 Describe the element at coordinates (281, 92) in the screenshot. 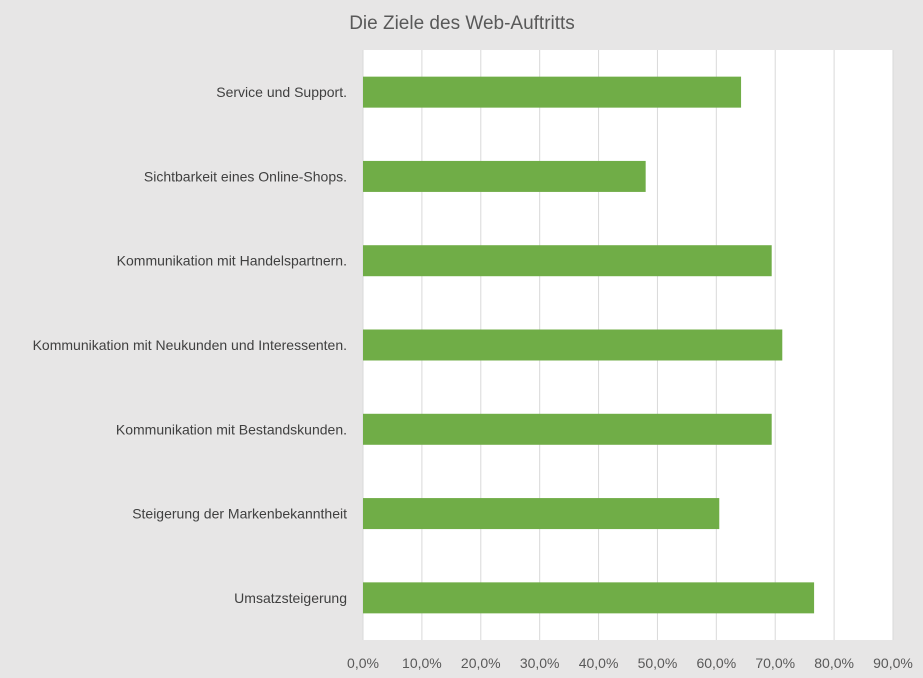

I see `category-label-0: Service und Support.` at that location.